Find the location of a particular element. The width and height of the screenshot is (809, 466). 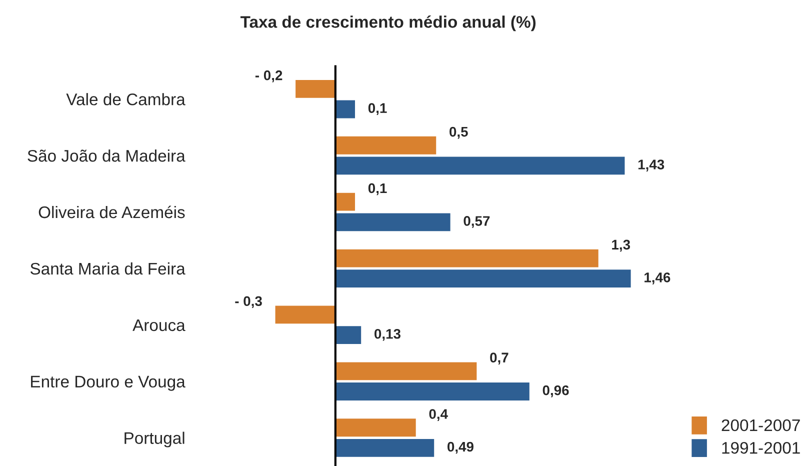

data-label: 0,57 is located at coordinates (477, 222).